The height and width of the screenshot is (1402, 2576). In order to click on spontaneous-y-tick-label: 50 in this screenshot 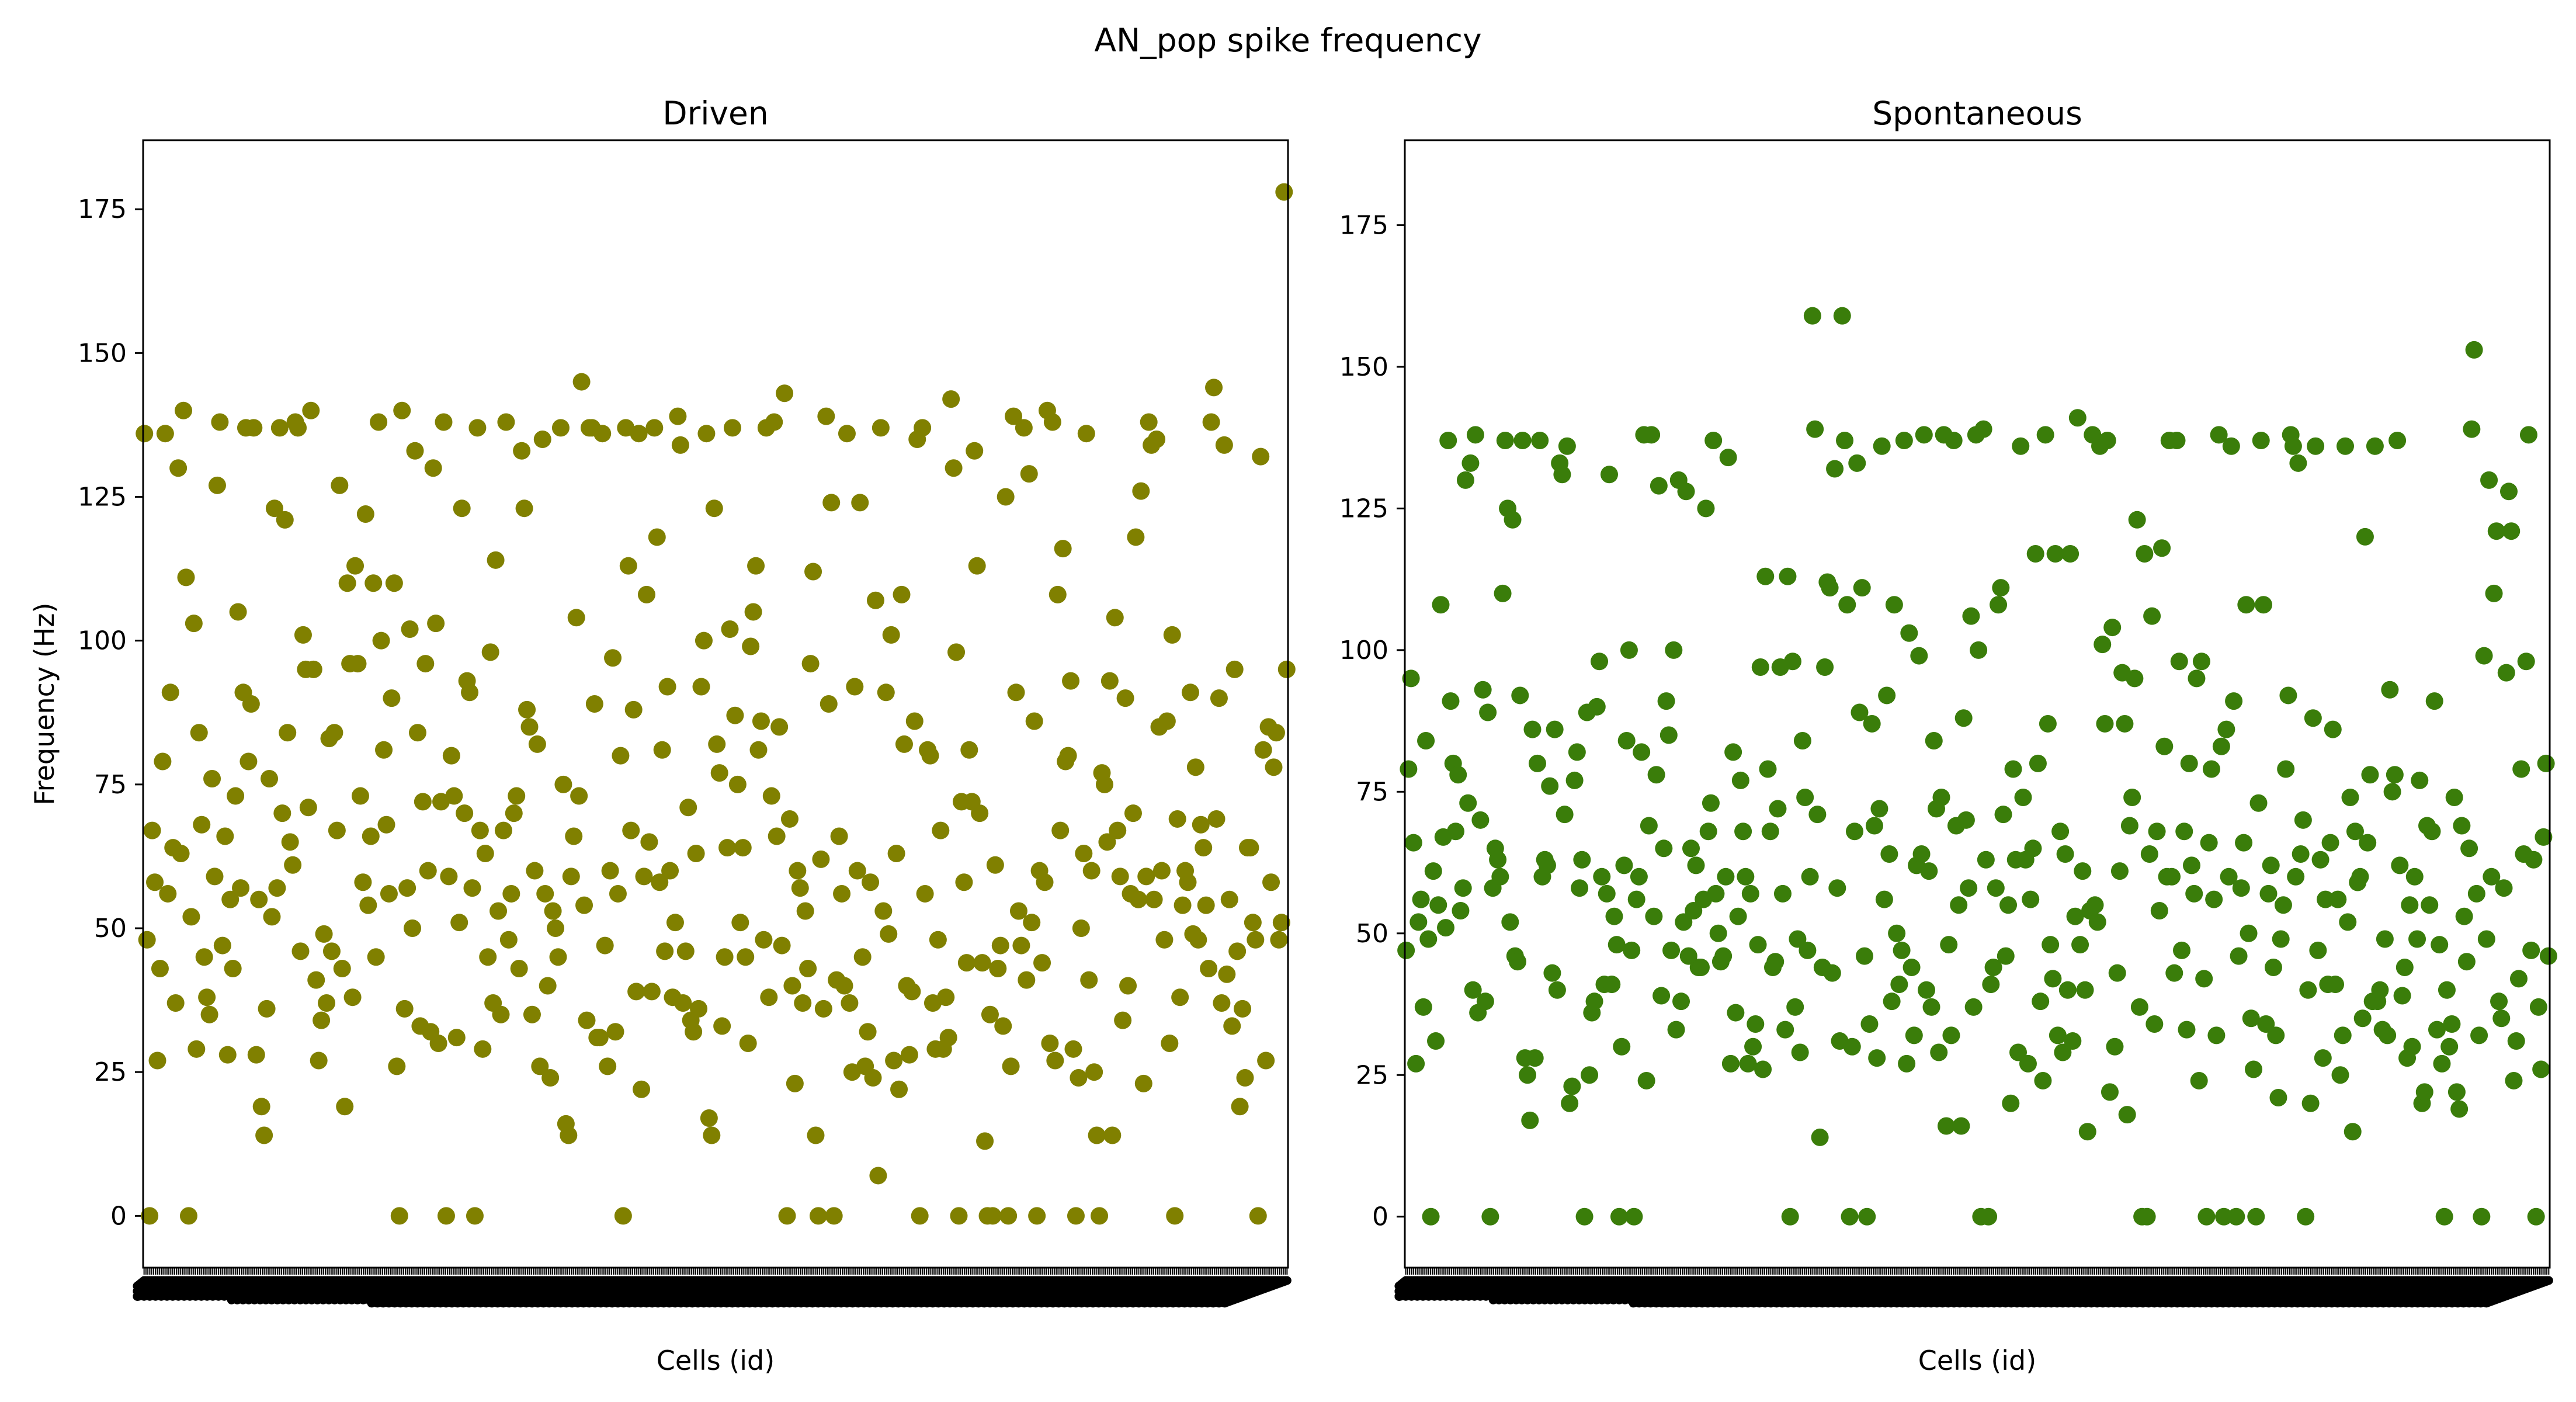, I will do `click(1372, 934)`.